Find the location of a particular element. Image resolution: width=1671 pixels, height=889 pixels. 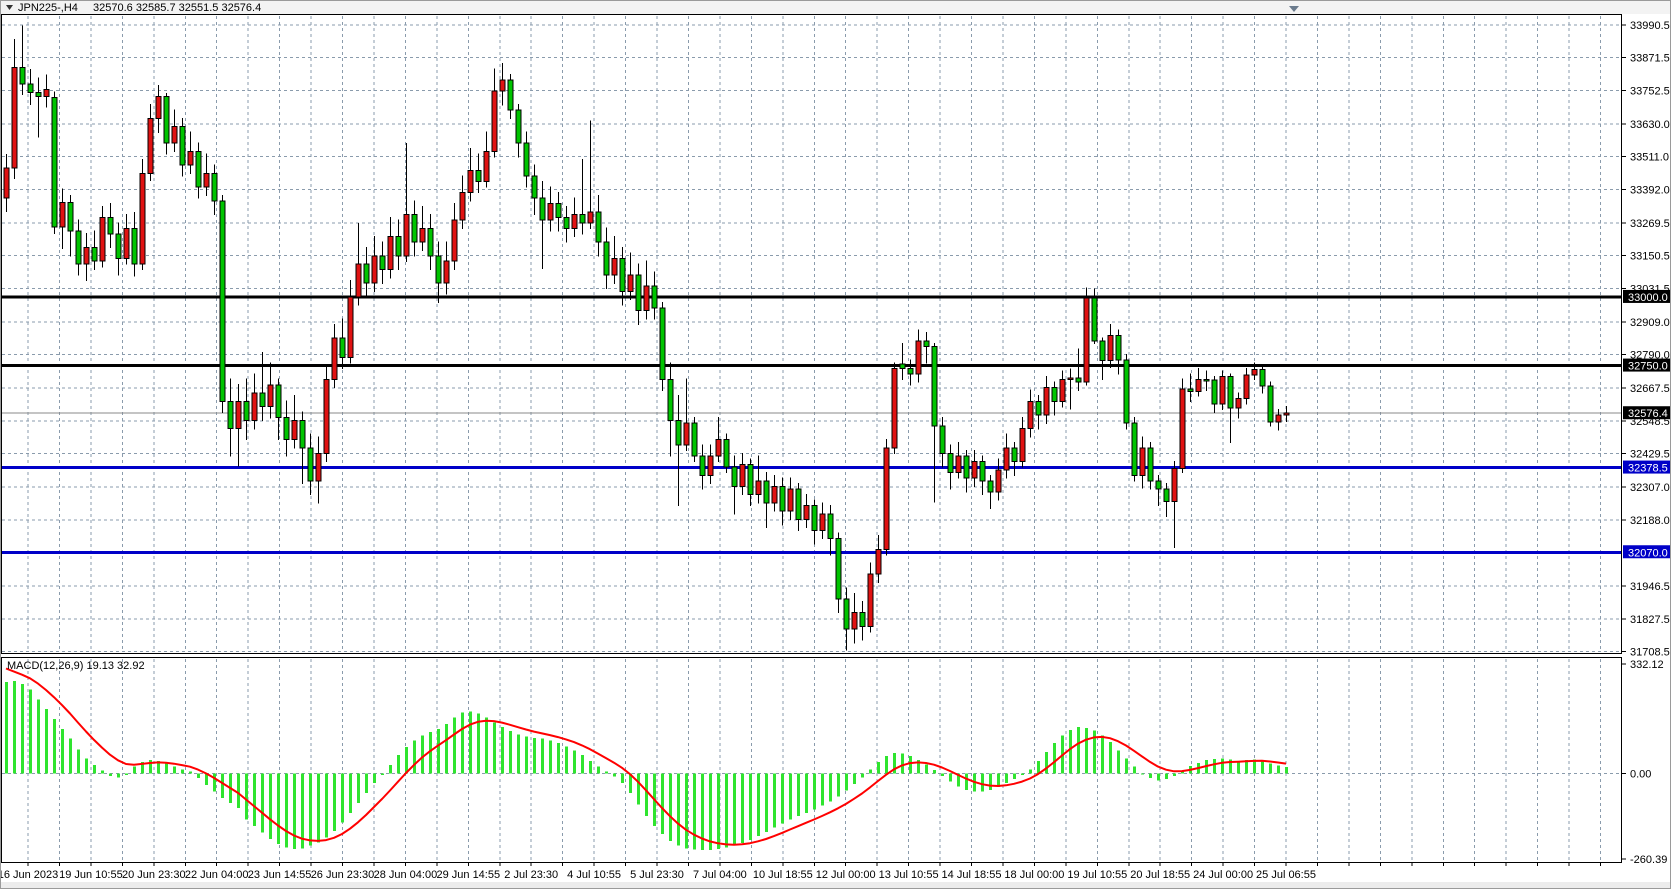

time-axis-label: 5 Jul 23:30 is located at coordinates (657, 875).